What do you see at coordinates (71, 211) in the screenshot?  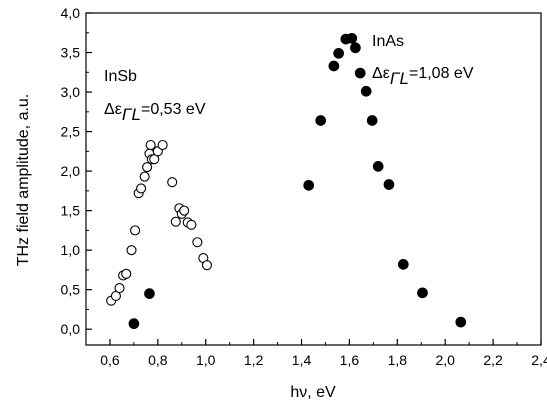 I see `y-tick-label: 1,5` at bounding box center [71, 211].